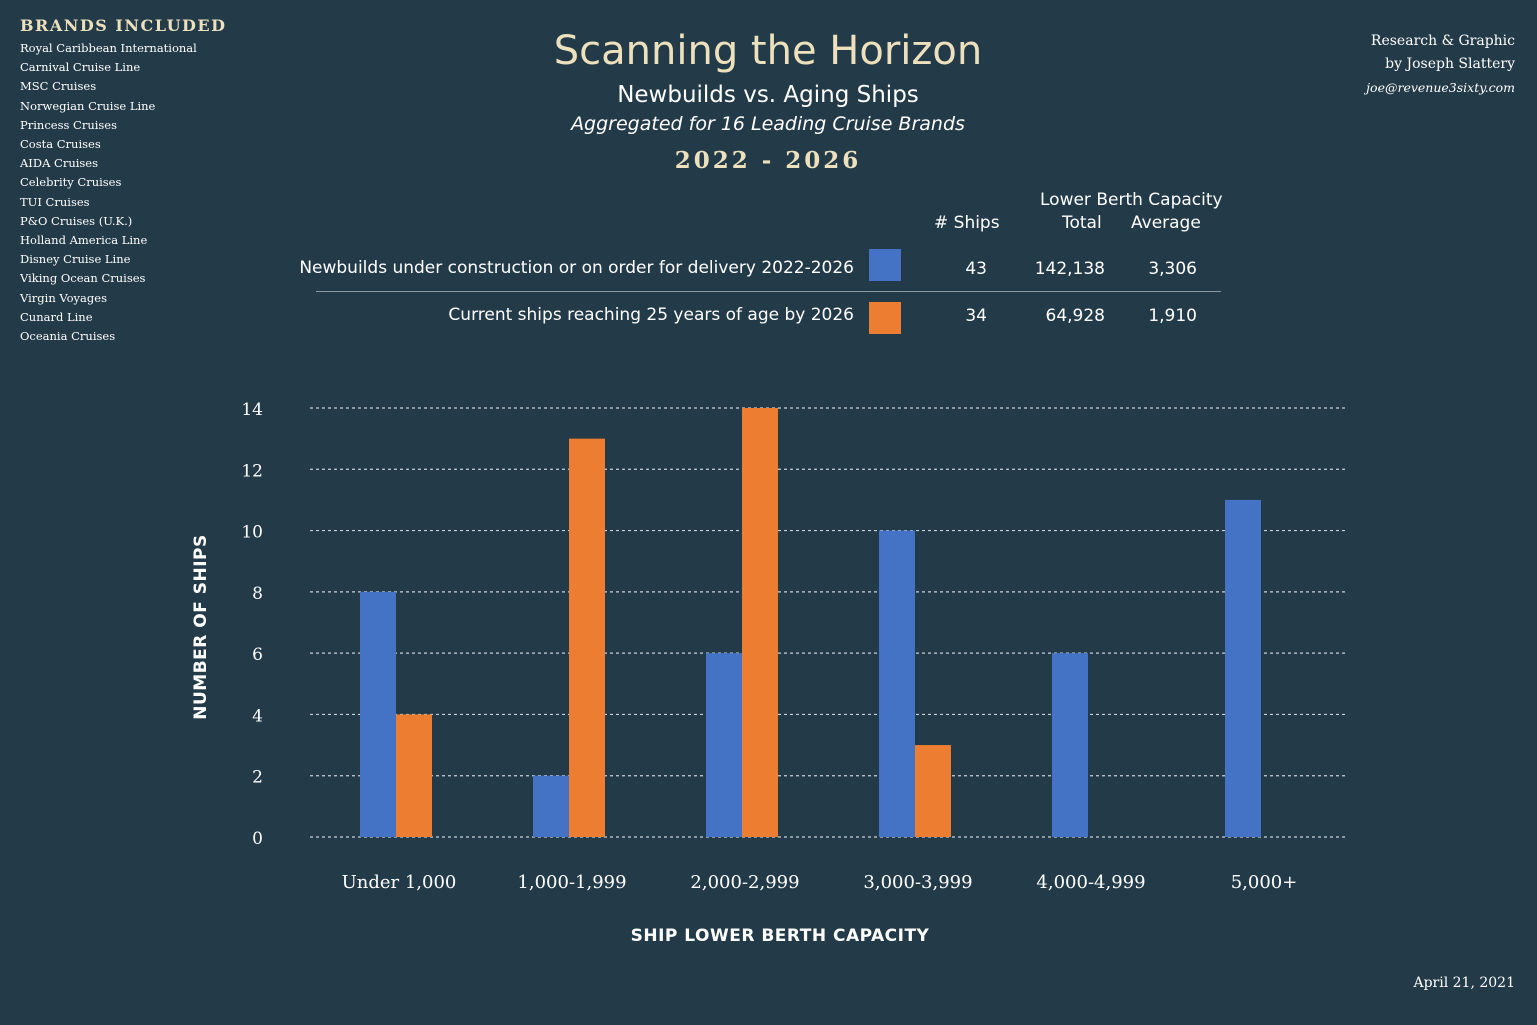 Image resolution: width=1537 pixels, height=1025 pixels. What do you see at coordinates (69, 124) in the screenshot?
I see `brand-item: Princess Cruises` at bounding box center [69, 124].